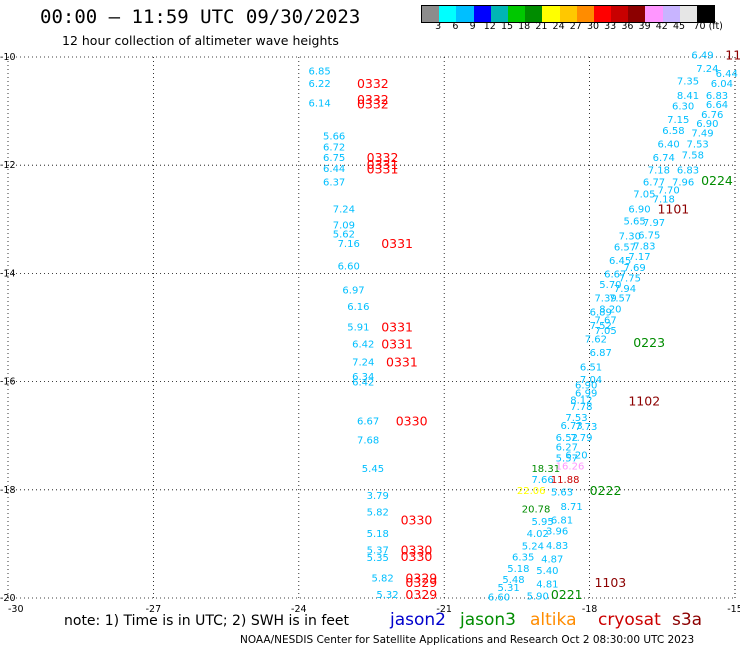 The image size is (740, 650). Describe the element at coordinates (334, 147) in the screenshot. I see `wave-height-value: 6.72` at that location.